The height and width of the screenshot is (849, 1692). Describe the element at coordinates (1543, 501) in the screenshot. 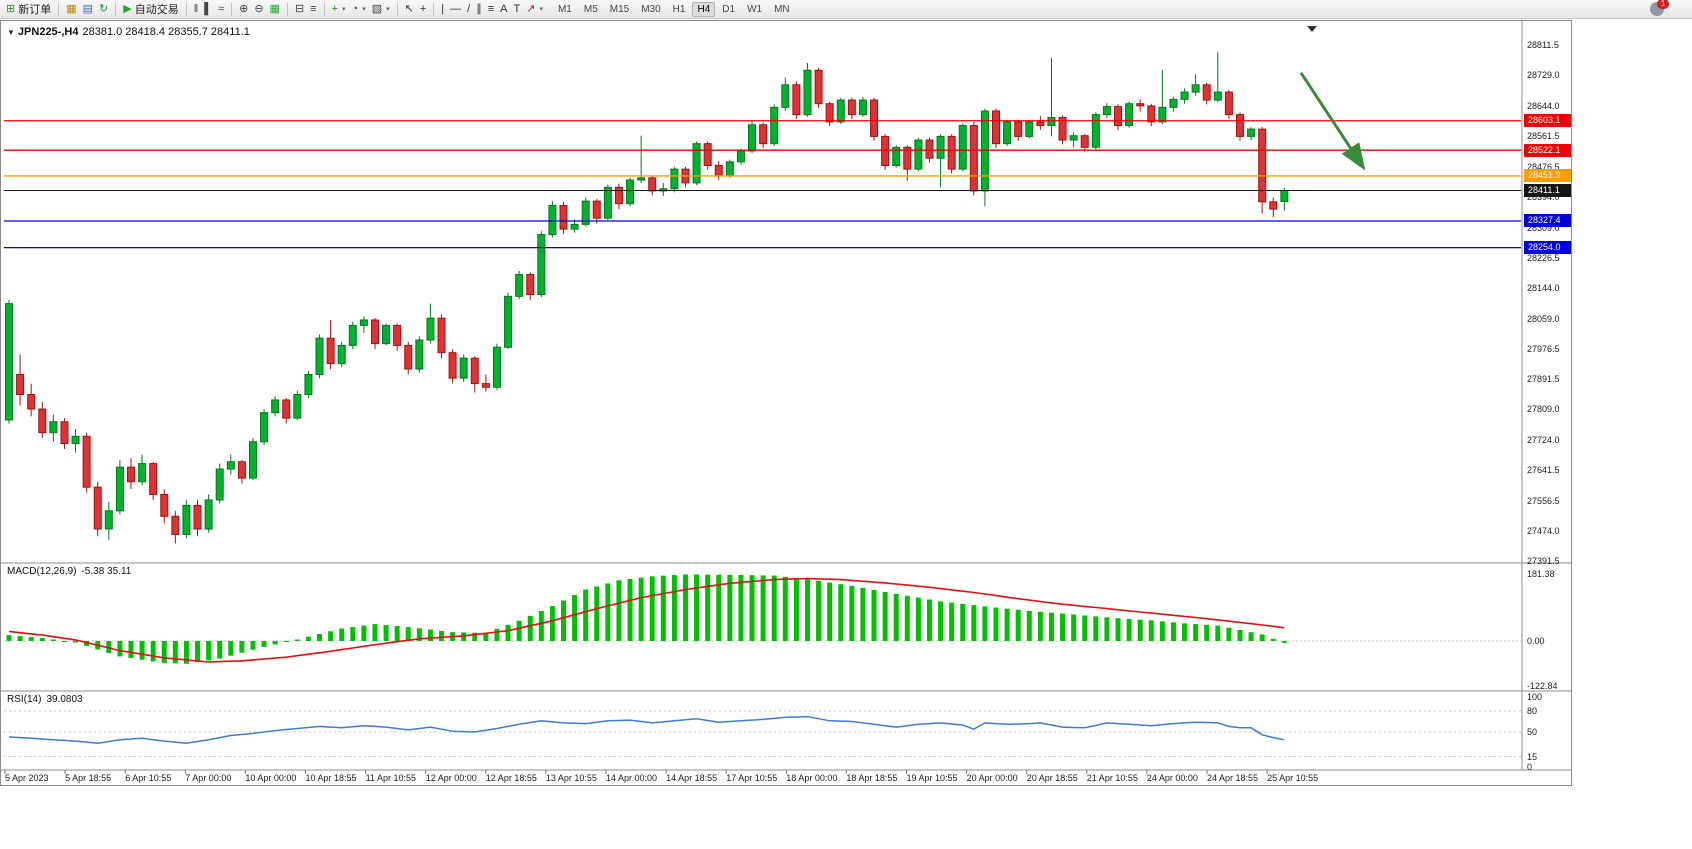

I see `price-tick-label: 27556.5` at that location.